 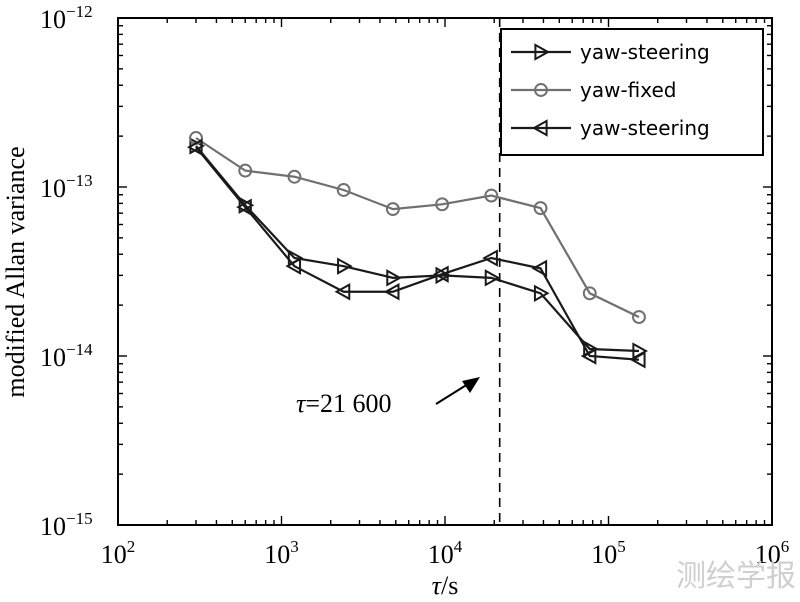 What do you see at coordinates (628, 90) in the screenshot?
I see `legend-label: yaw-fixed` at bounding box center [628, 90].